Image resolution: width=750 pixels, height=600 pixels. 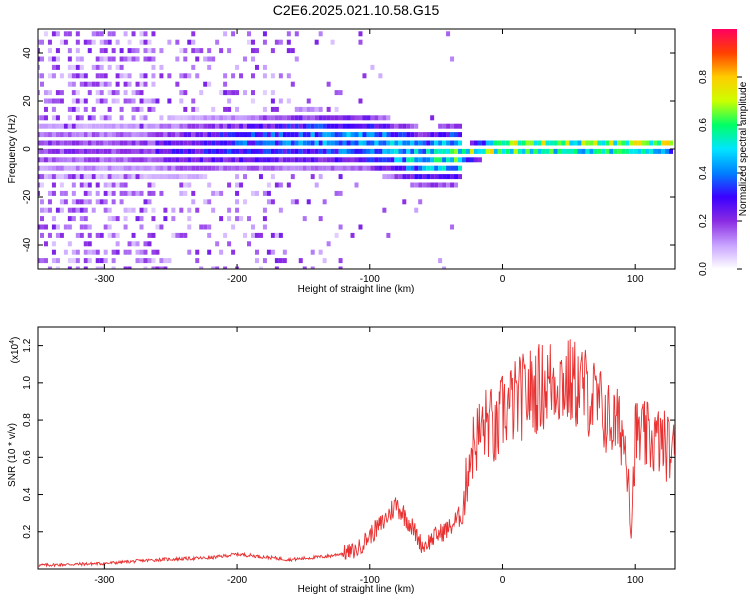 I want to click on colorbar-ticks: 0.00.20.40.60.8, so click(x=720, y=173).